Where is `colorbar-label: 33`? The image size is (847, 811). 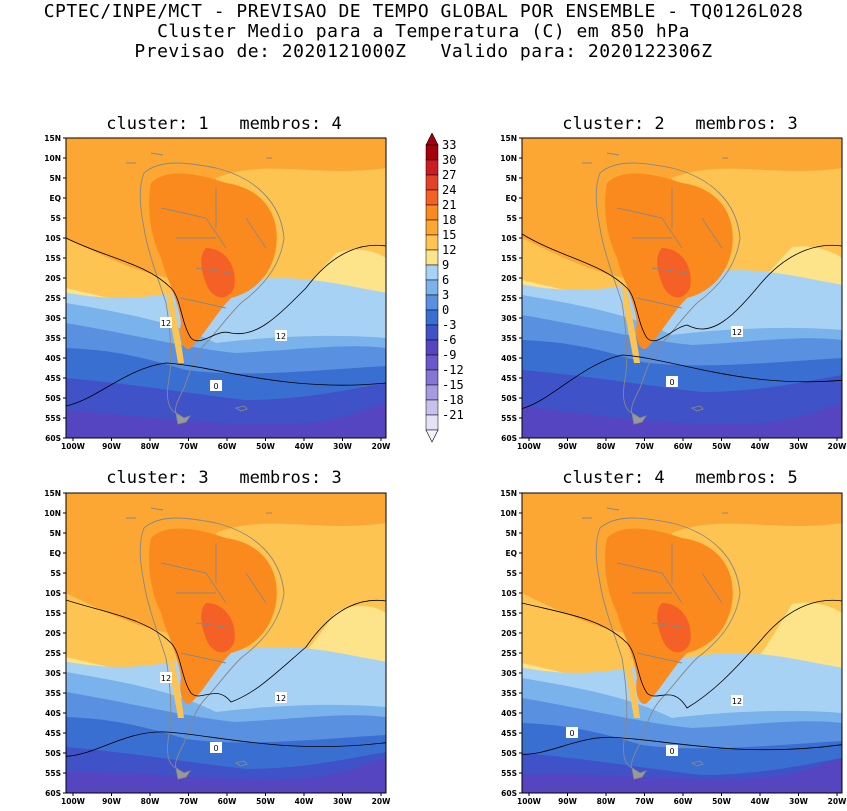 colorbar-label: 33 is located at coordinates (449, 145).